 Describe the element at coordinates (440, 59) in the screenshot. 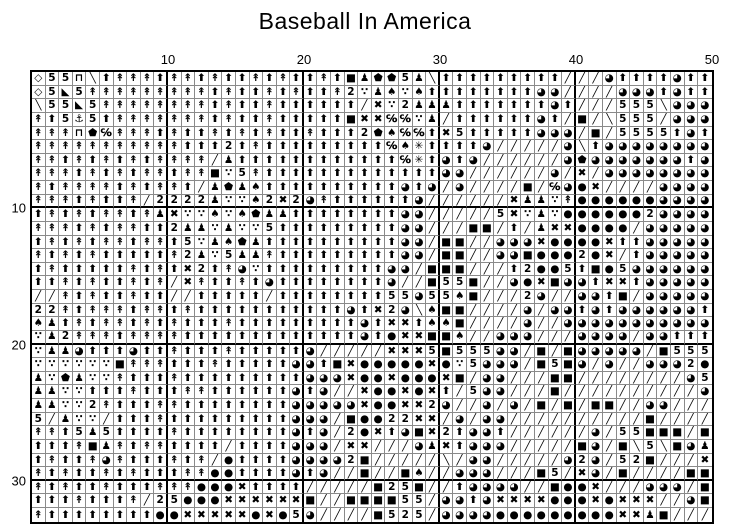

I see `column-axis-label: 30` at that location.